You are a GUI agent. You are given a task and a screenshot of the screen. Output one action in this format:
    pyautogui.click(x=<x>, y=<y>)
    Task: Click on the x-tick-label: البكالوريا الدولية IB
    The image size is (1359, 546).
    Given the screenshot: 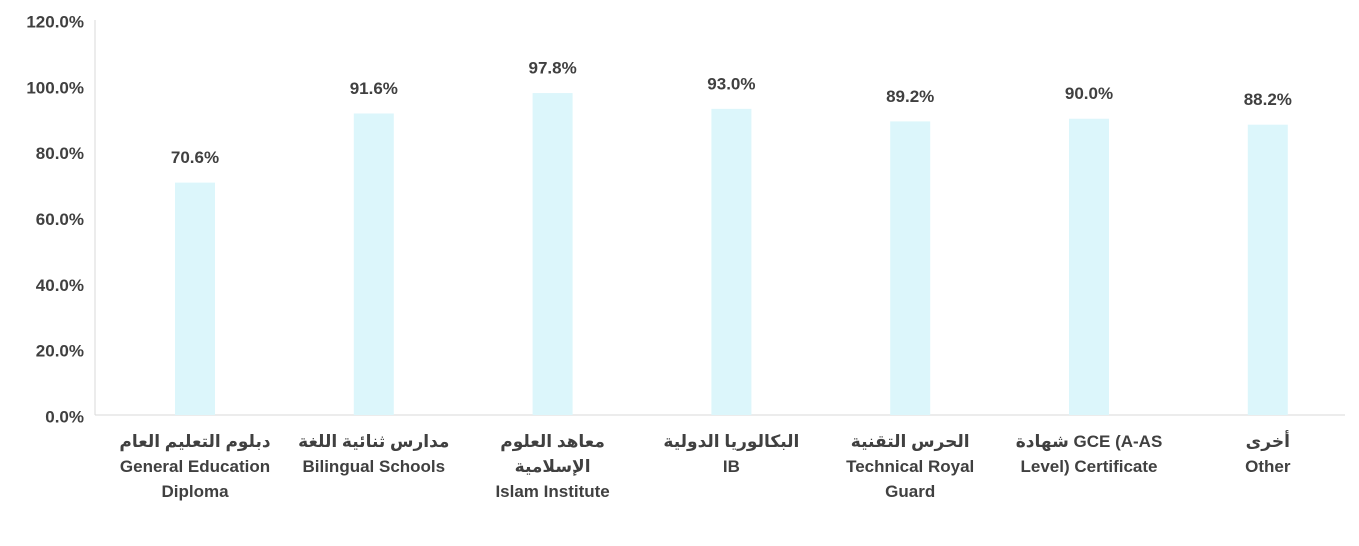 What is the action you would take?
    pyautogui.click(x=731, y=454)
    